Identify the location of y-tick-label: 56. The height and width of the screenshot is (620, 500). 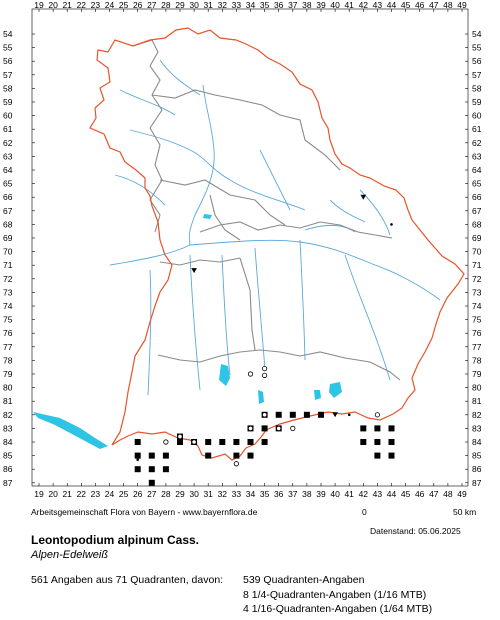
(477, 61).